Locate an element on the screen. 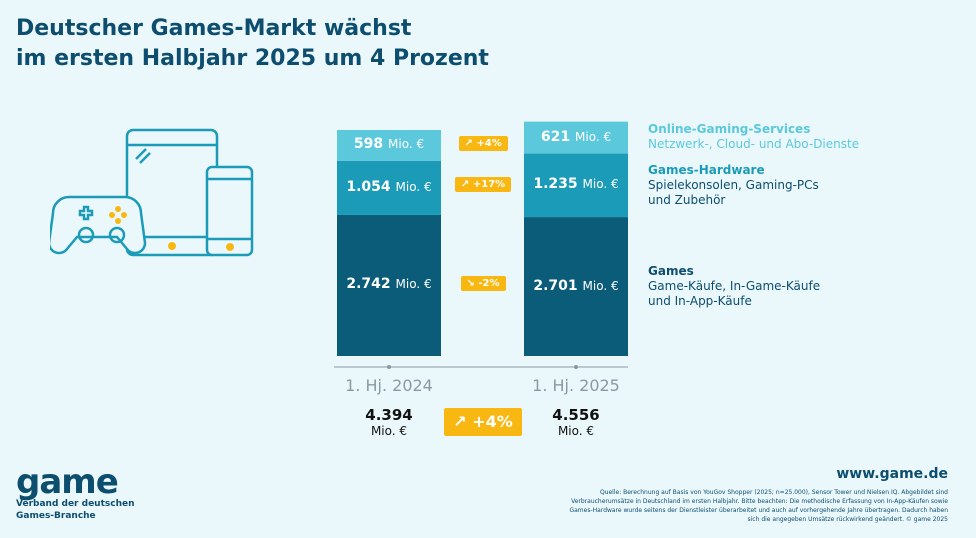  total-2024: 4.394 Mio. € is located at coordinates (389, 422).